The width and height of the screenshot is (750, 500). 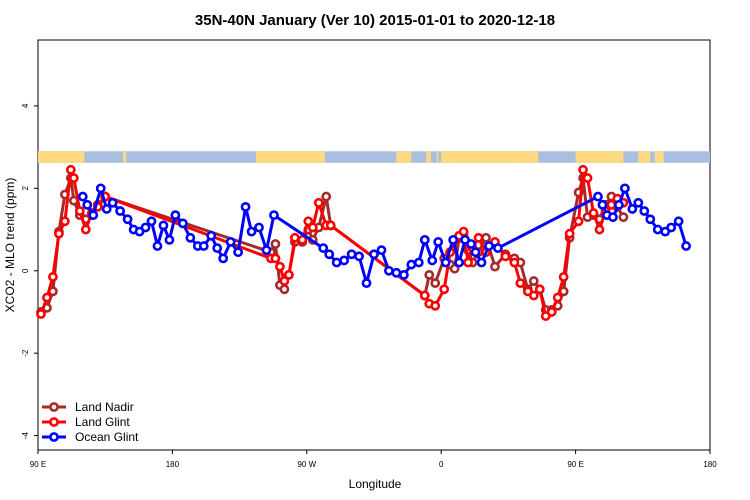 I want to click on ocean-band, so click(x=374, y=157).